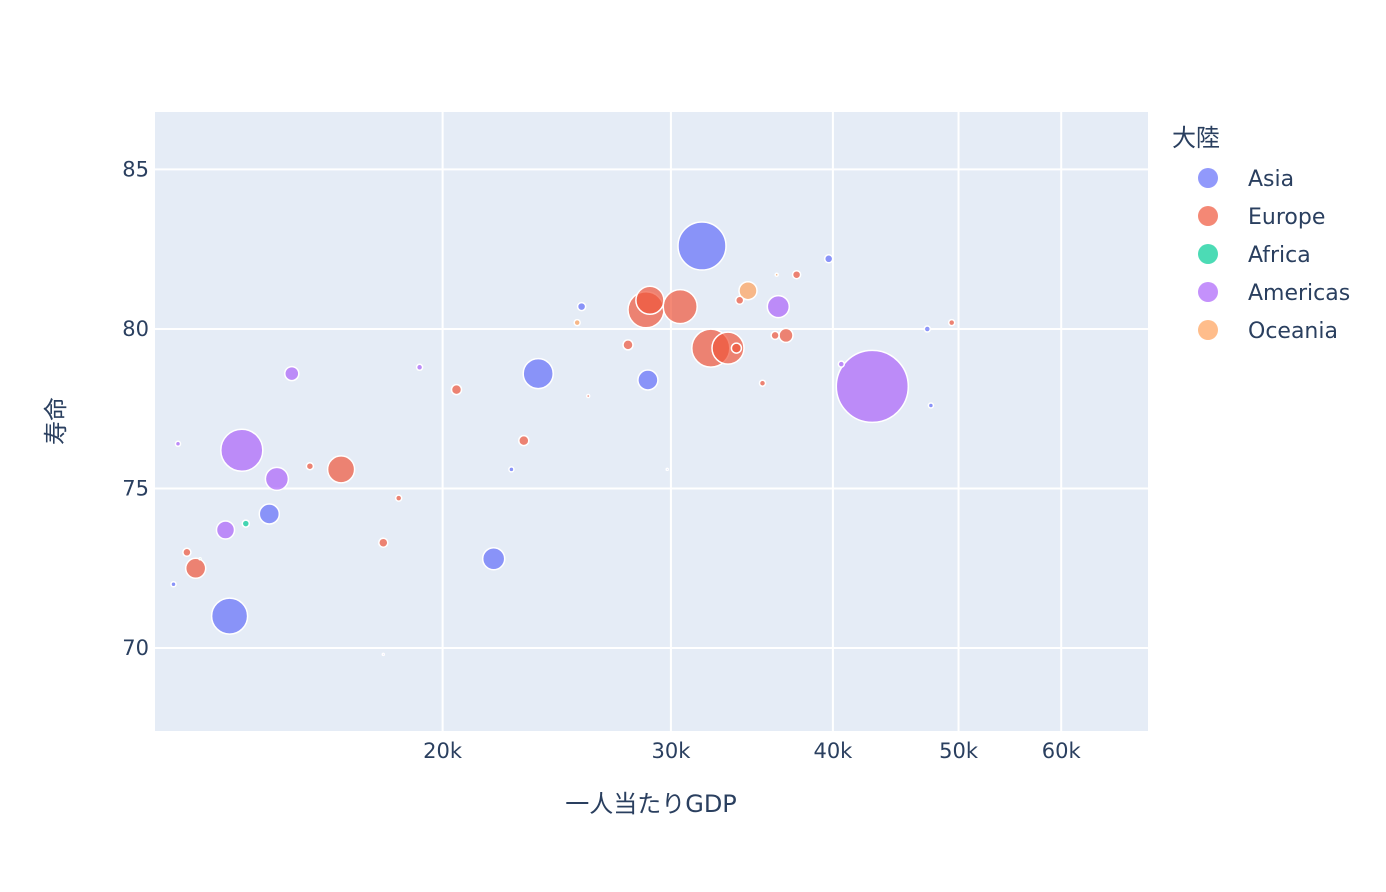 This screenshot has height=892, width=1386. What do you see at coordinates (56, 421) in the screenshot?
I see `y-axis-title: 寿命` at bounding box center [56, 421].